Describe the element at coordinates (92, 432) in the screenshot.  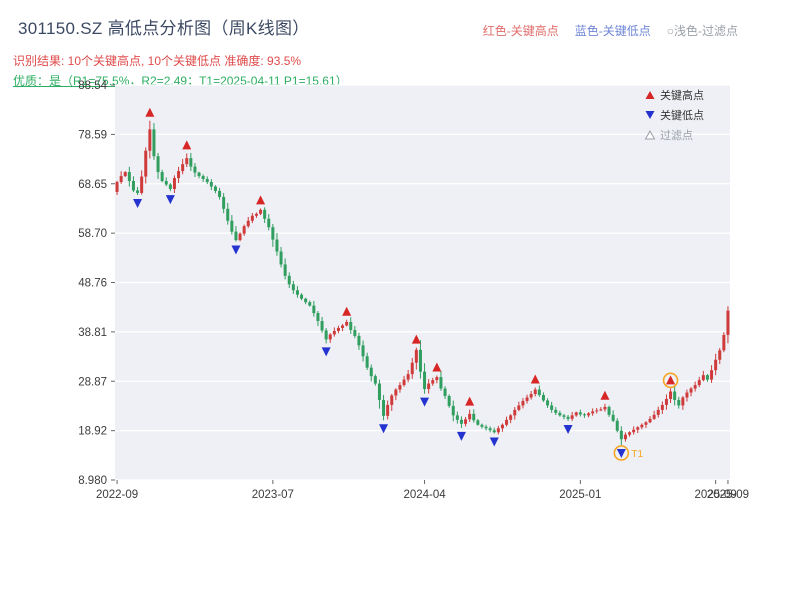
I see `svg-text: 18.92` at that location.